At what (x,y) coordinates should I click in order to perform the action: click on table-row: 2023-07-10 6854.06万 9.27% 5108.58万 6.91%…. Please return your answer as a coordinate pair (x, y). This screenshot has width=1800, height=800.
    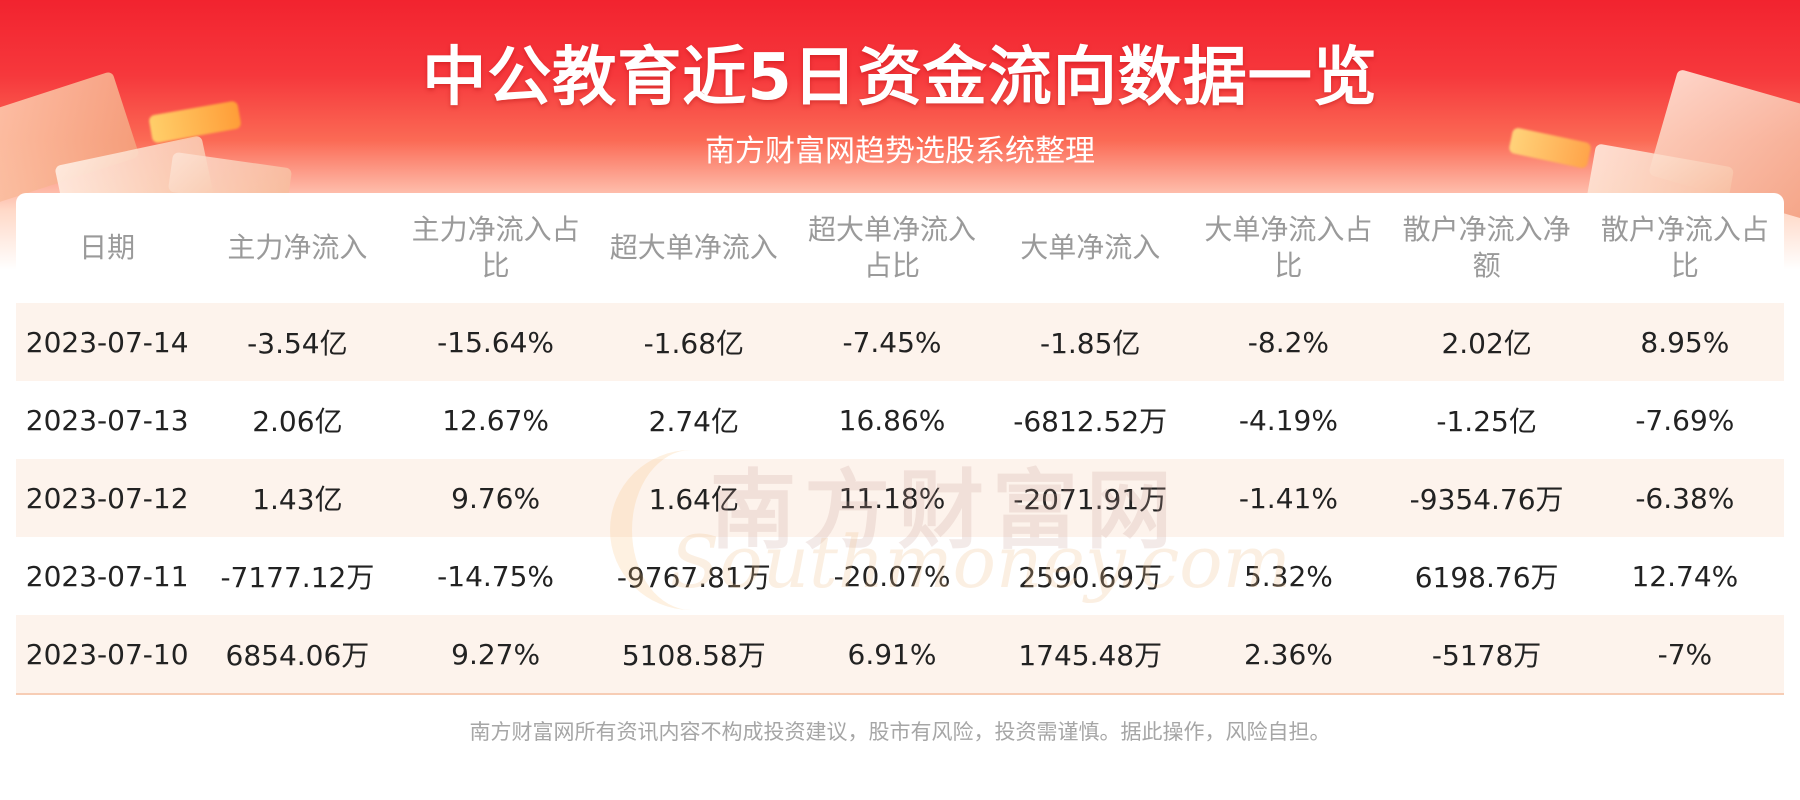
    Looking at the image, I should click on (900, 654).